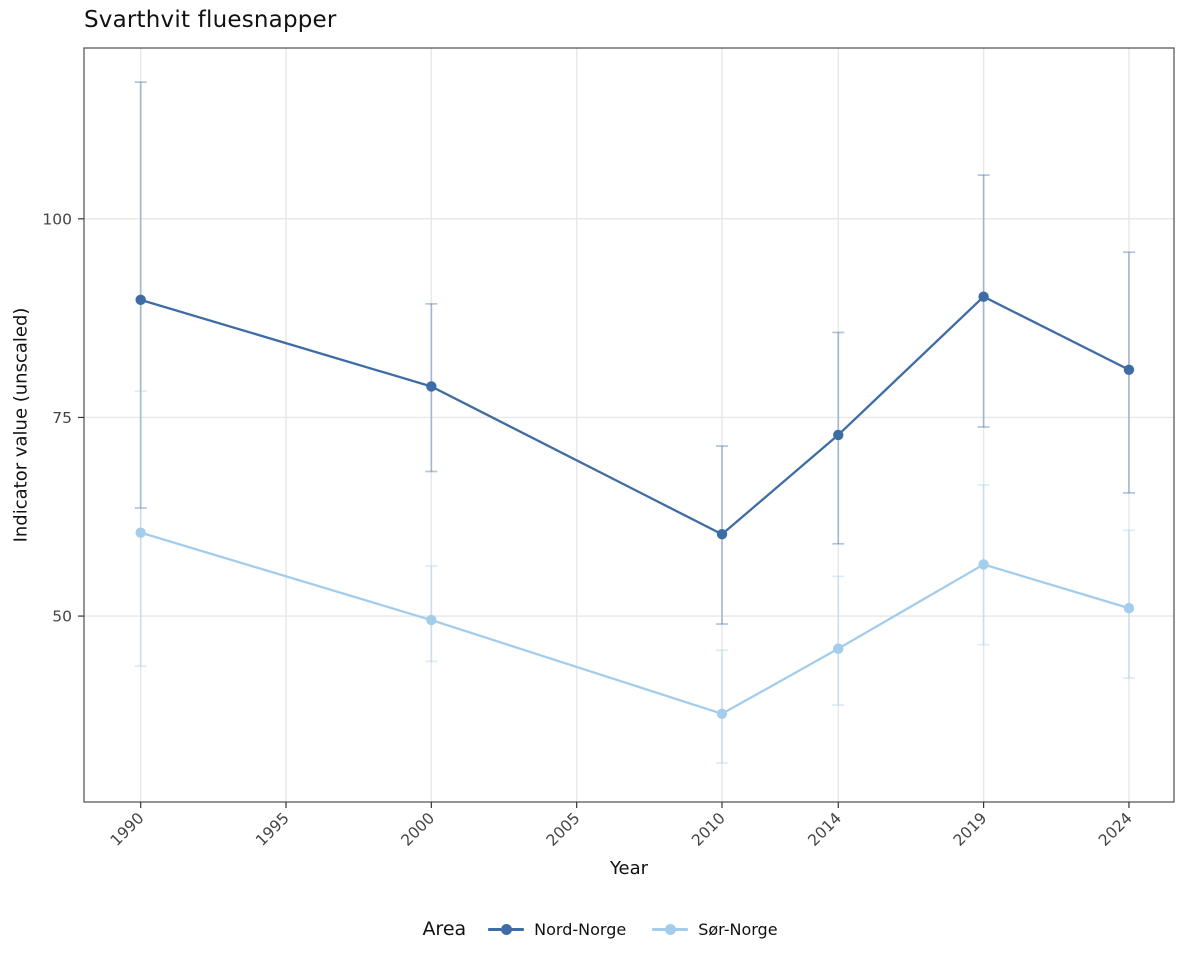 The image size is (1200, 975). What do you see at coordinates (563, 829) in the screenshot?
I see `svg-text: 2005` at bounding box center [563, 829].